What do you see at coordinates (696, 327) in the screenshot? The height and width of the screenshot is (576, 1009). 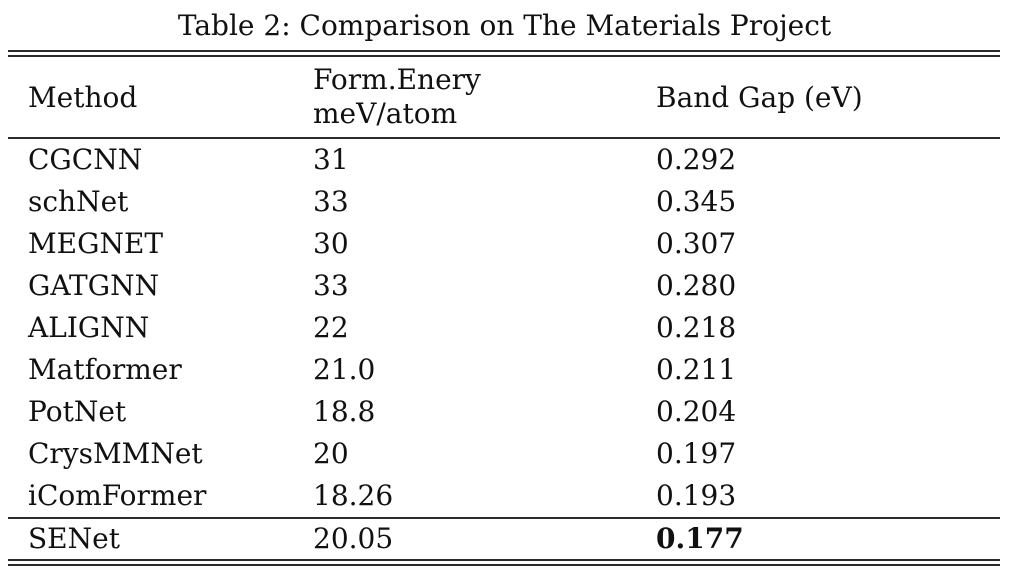 I see `band-gap-cell: 0.218` at bounding box center [696, 327].